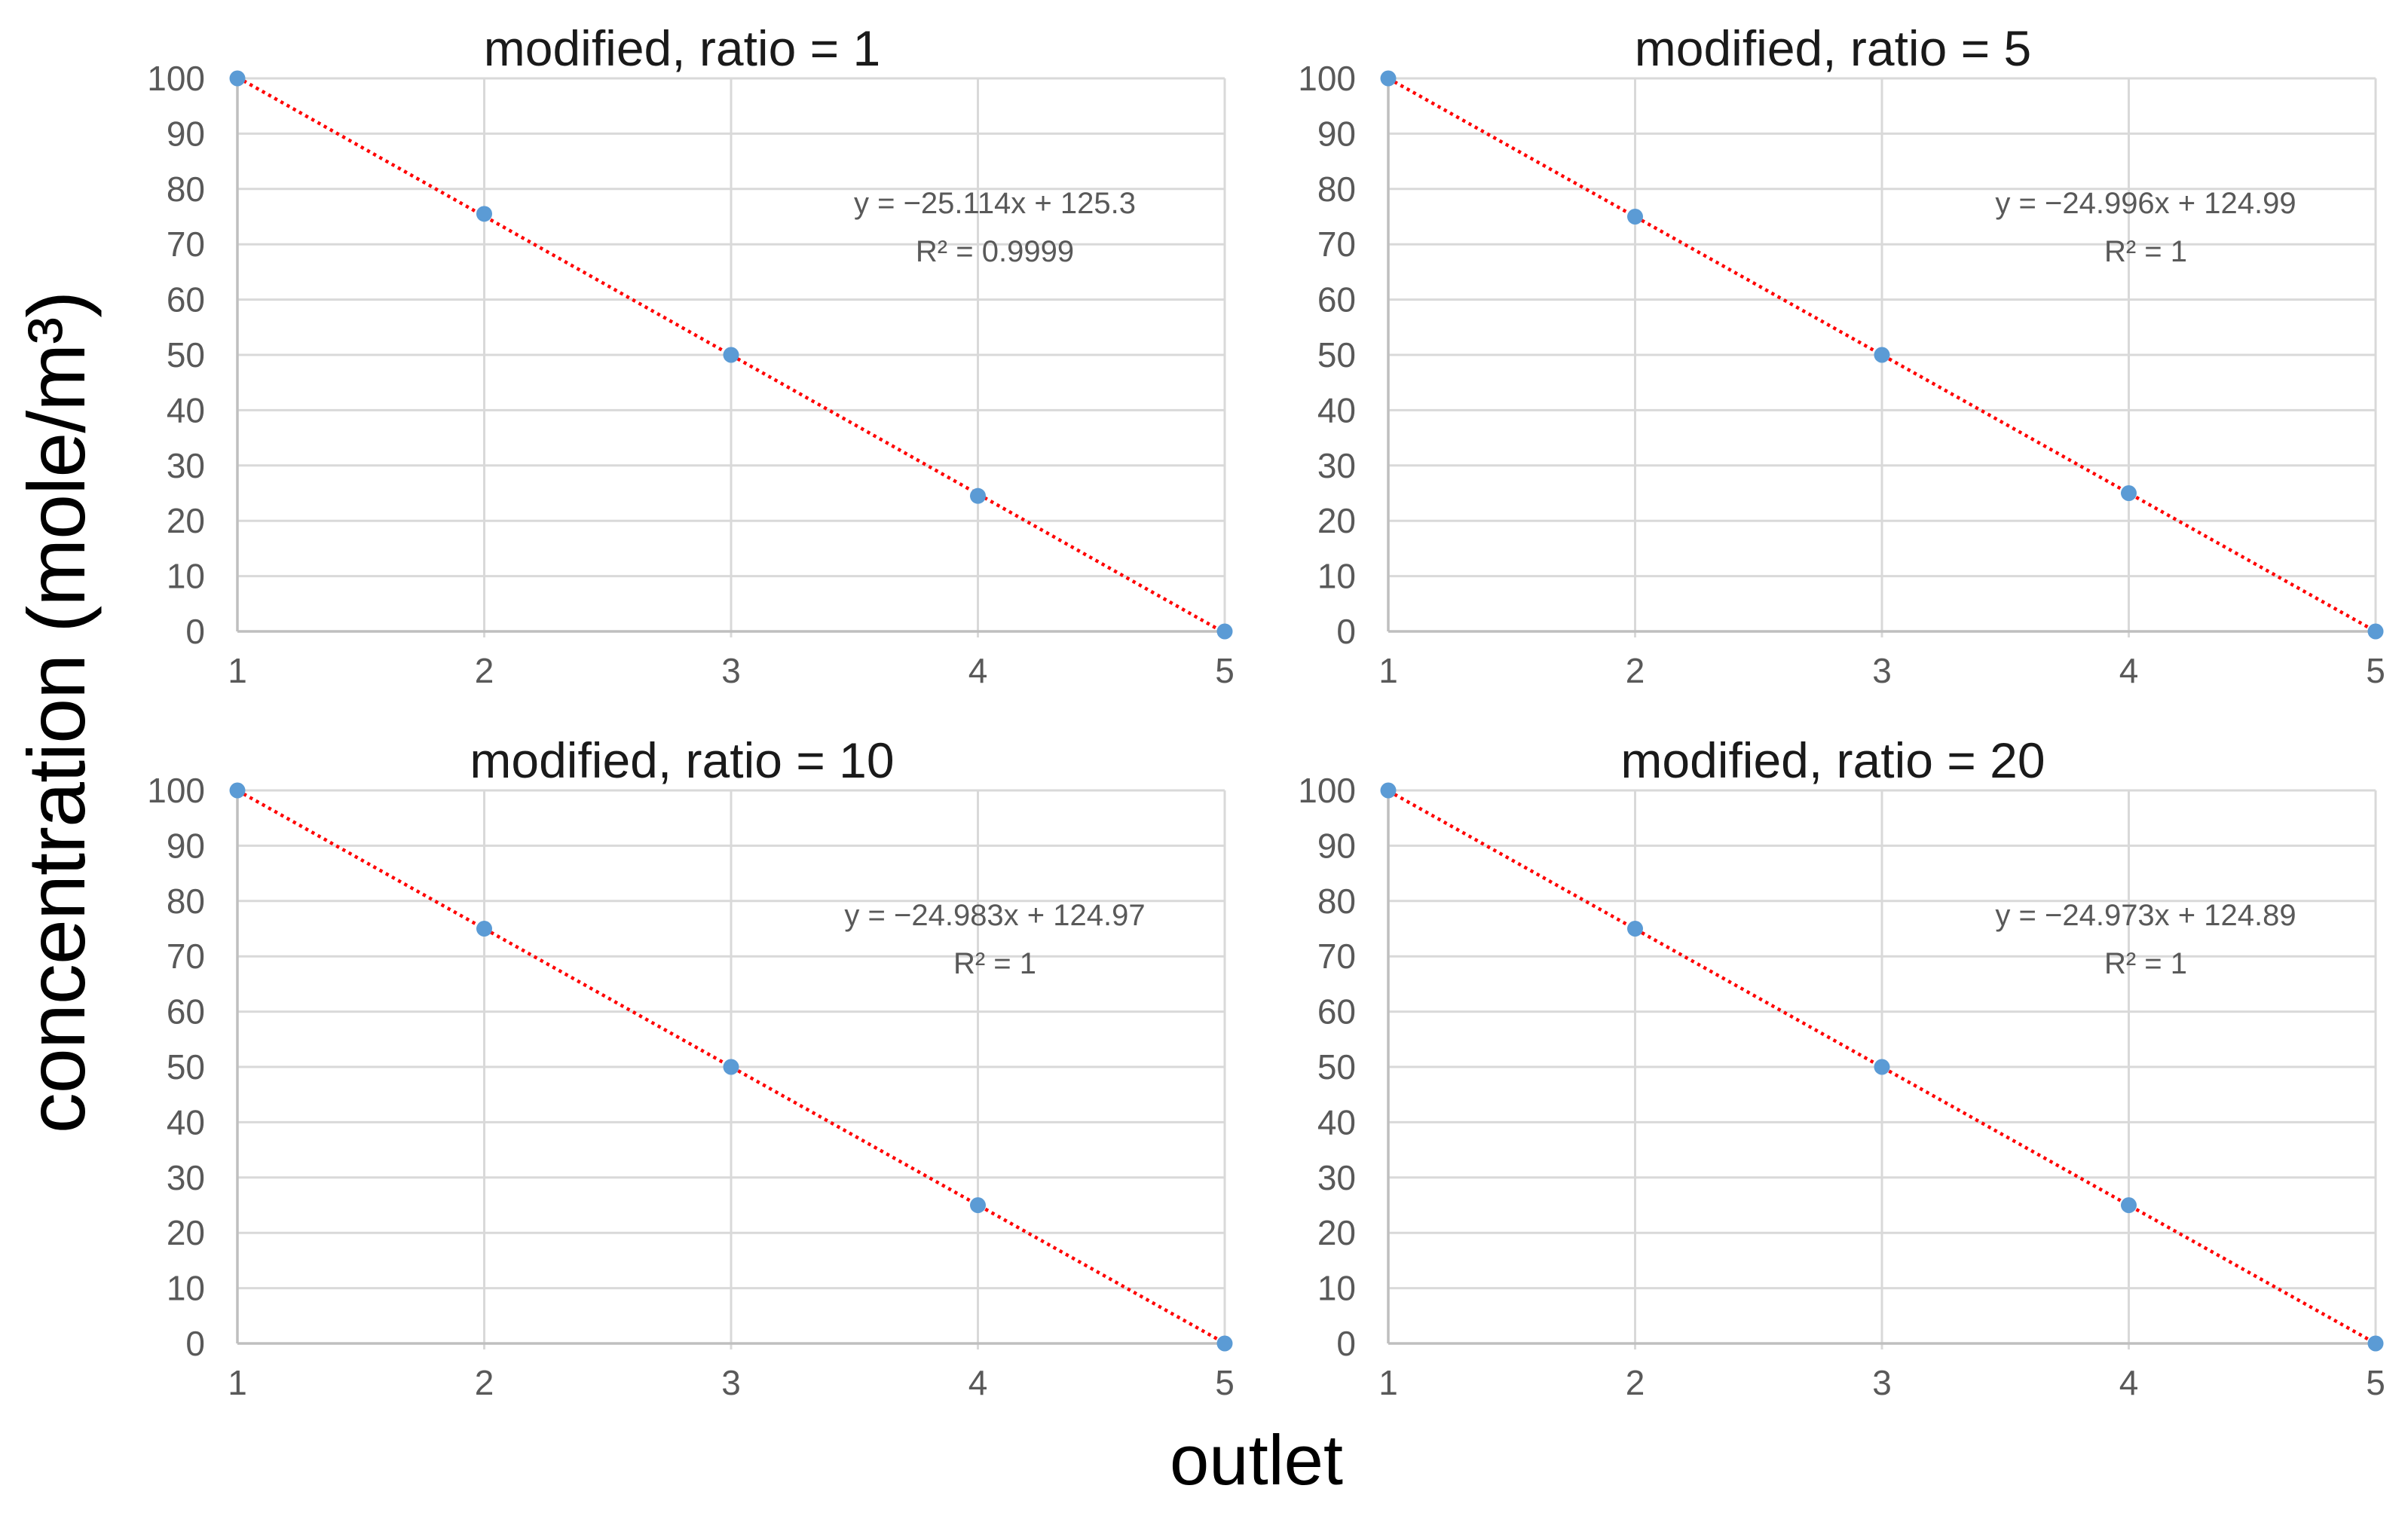  What do you see at coordinates (1832, 760) in the screenshot?
I see `chart-title: modified, ratio = 20` at bounding box center [1832, 760].